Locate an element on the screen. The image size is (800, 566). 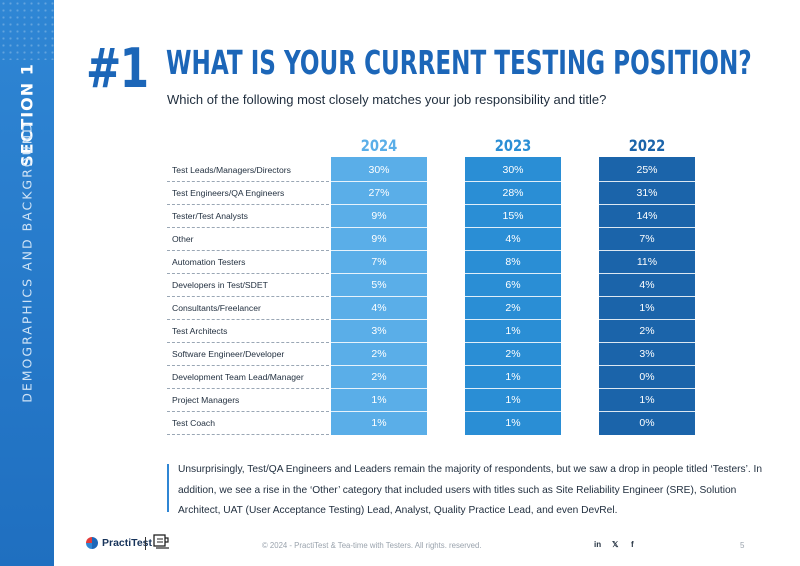
cell-value: 5% is located at coordinates (379, 285).